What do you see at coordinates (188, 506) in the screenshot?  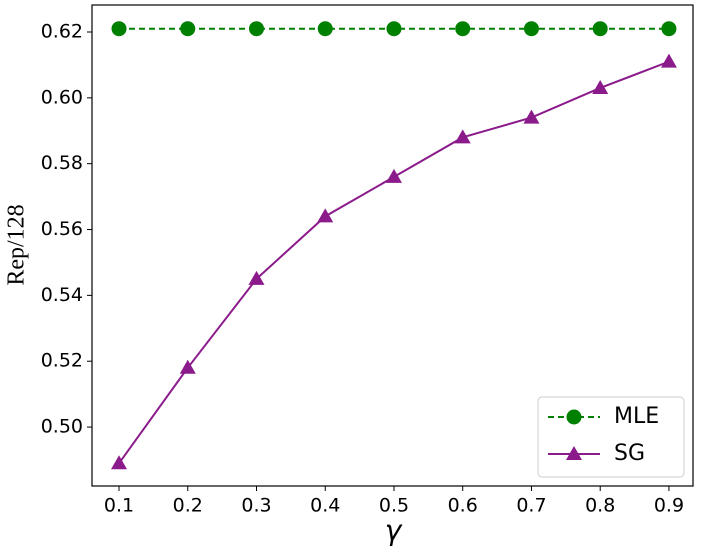 I see `x-tick-label: 0.2` at bounding box center [188, 506].